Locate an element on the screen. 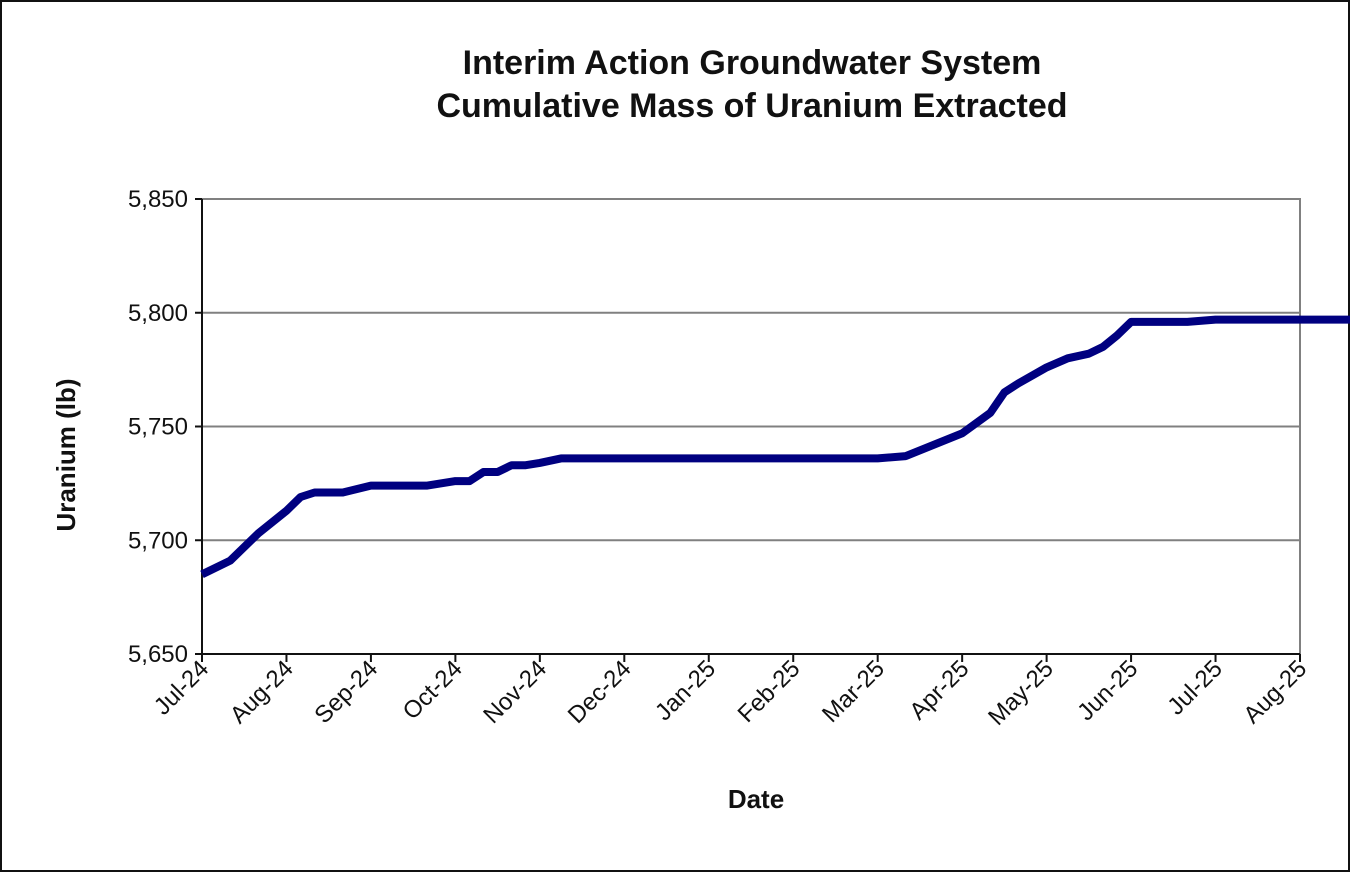 The height and width of the screenshot is (872, 1350). x-tick-label: Aug-24 is located at coordinates (262, 692).